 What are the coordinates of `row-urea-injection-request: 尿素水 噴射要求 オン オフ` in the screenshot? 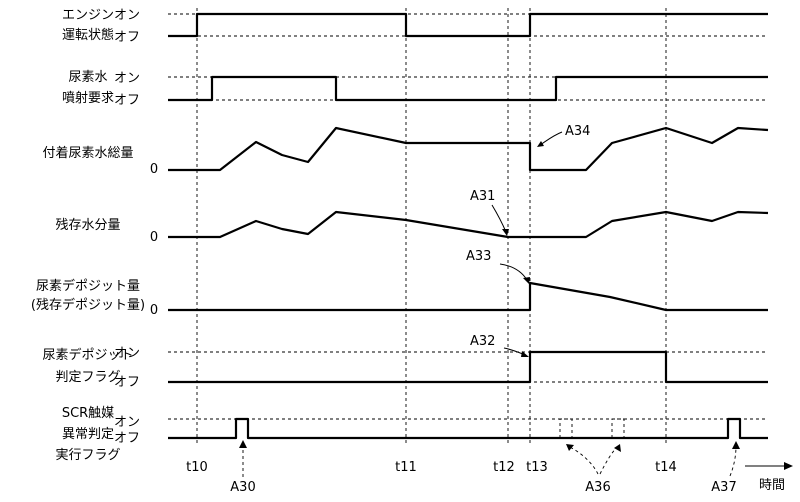 It's located at (415, 89).